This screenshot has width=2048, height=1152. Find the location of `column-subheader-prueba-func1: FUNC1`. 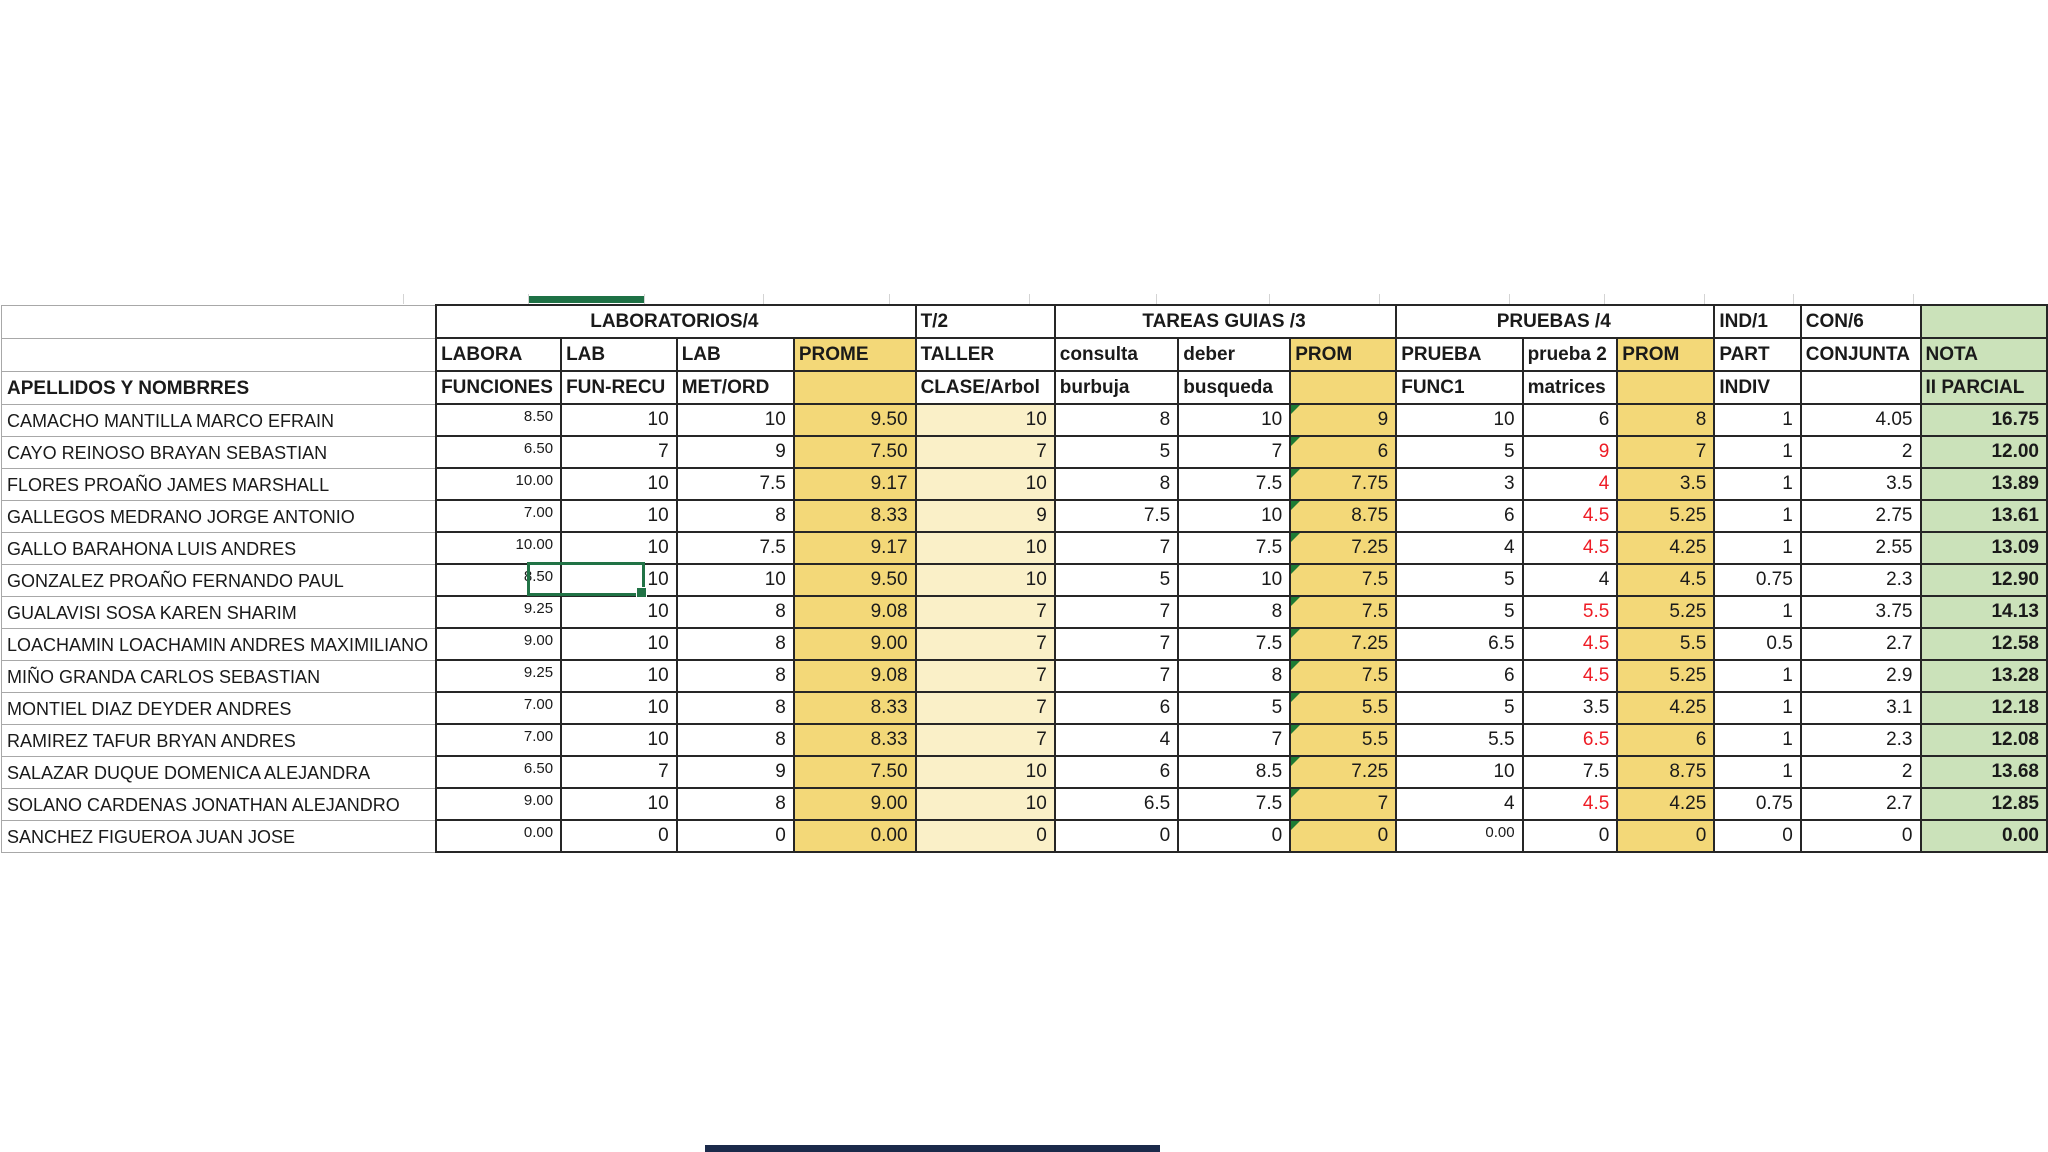

column-subheader-prueba-func1: FUNC1 is located at coordinates (1459, 387).